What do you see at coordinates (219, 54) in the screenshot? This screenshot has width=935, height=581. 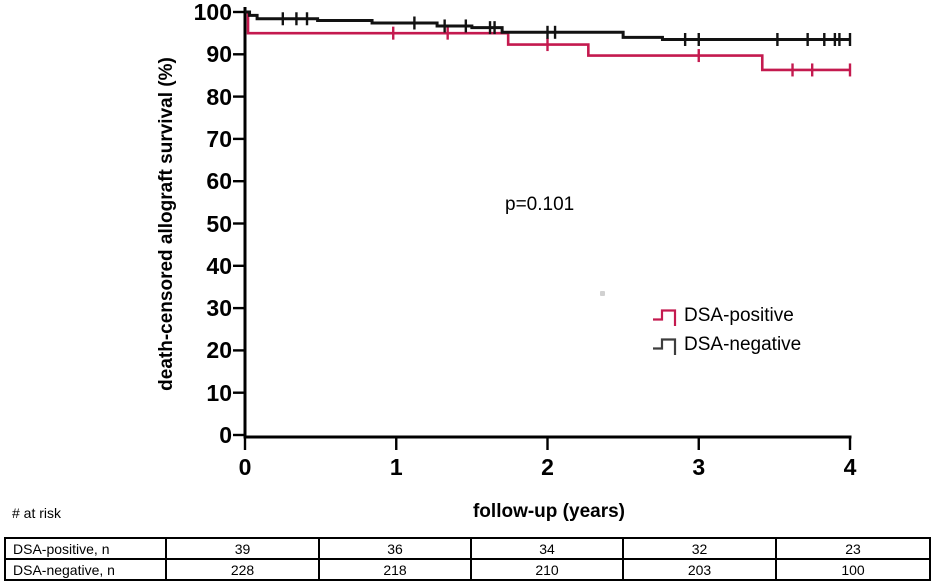 I see `y-tick-label: 90` at bounding box center [219, 54].